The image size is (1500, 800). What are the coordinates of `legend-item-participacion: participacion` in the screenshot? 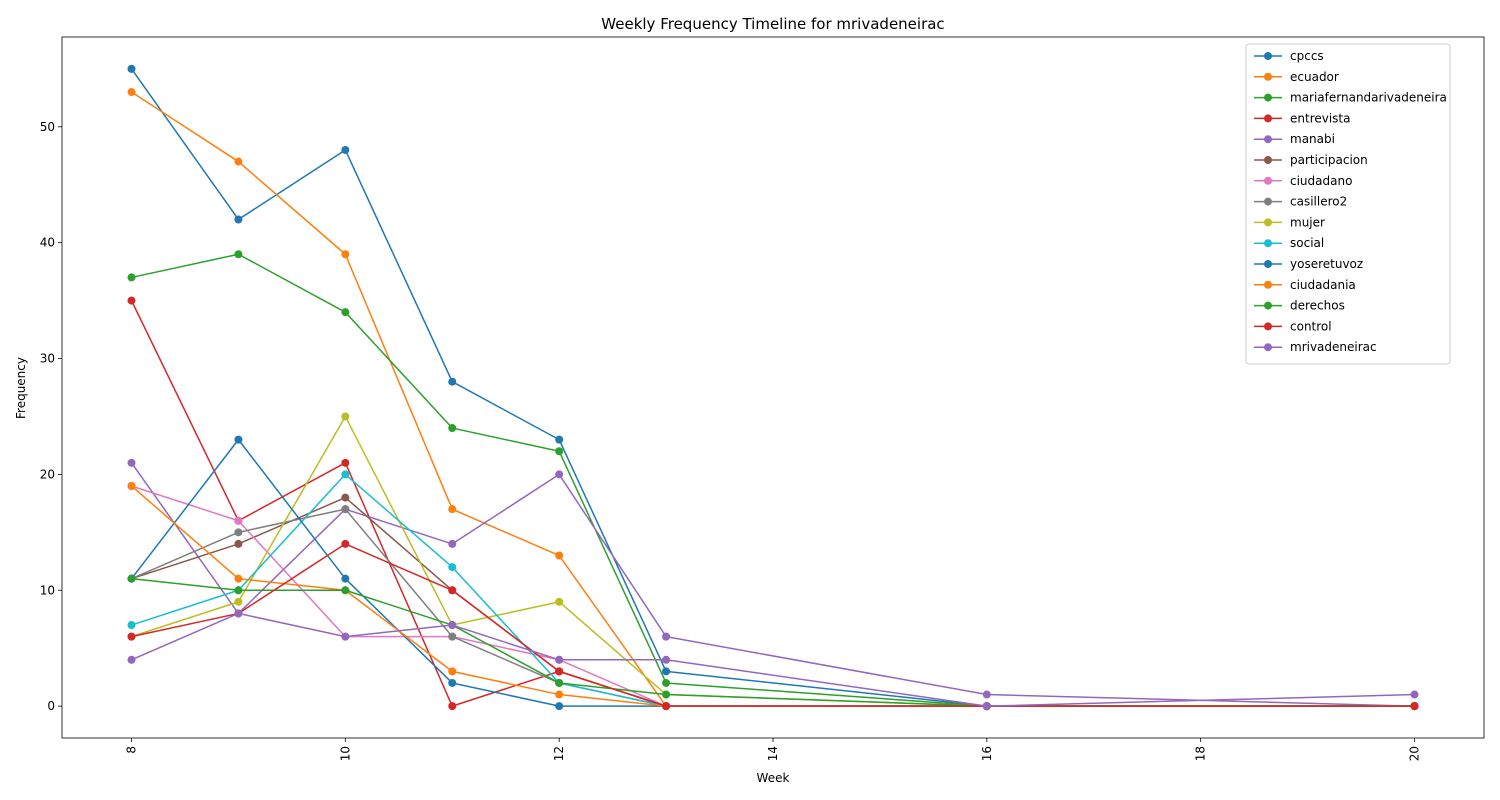 It's located at (1311, 160).